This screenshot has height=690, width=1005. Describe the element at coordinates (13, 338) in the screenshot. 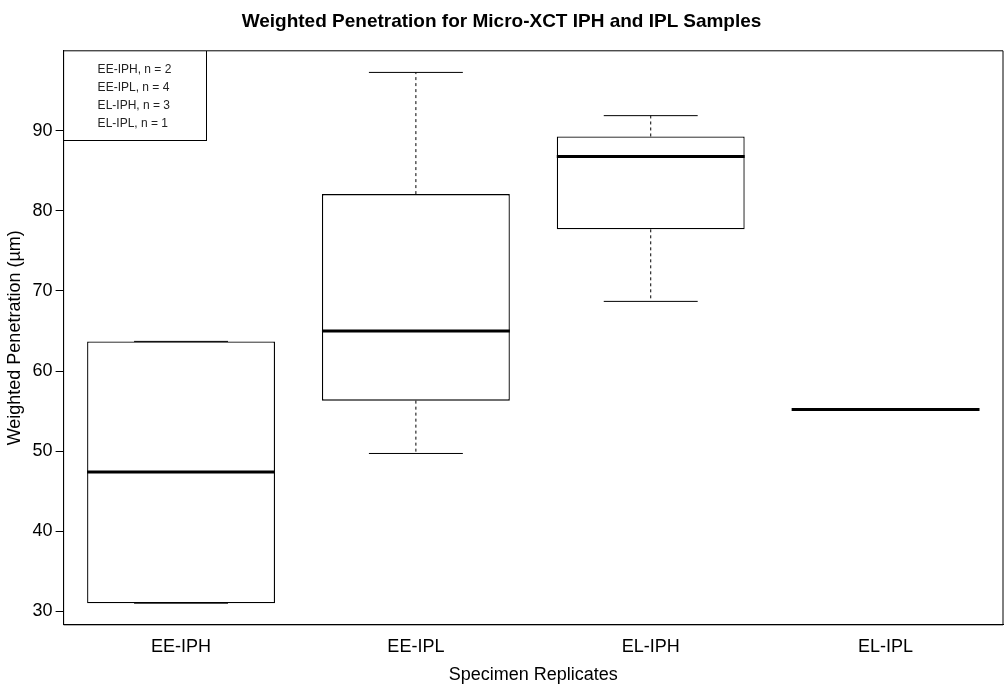

I see `y-axis-title: Weighted Penetration (µm)` at that location.